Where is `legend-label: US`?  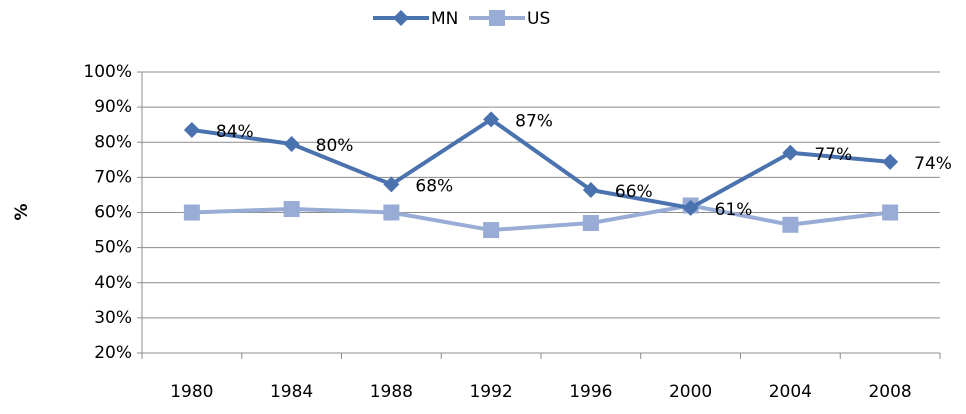 legend-label: US is located at coordinates (538, 19).